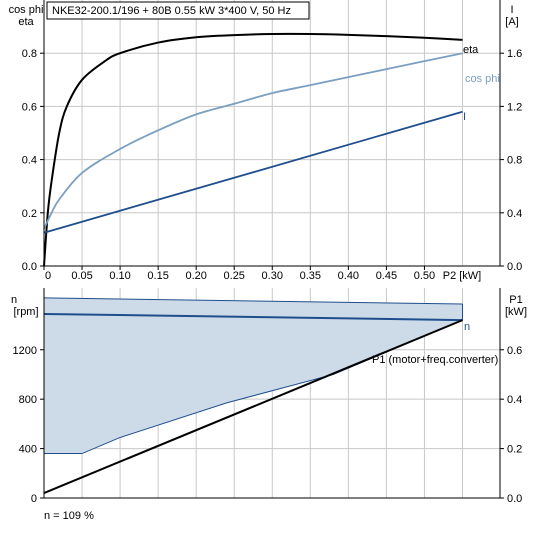  Describe the element at coordinates (14, 300) in the screenshot. I see `bottom-left-axis-label-line1: n` at that location.